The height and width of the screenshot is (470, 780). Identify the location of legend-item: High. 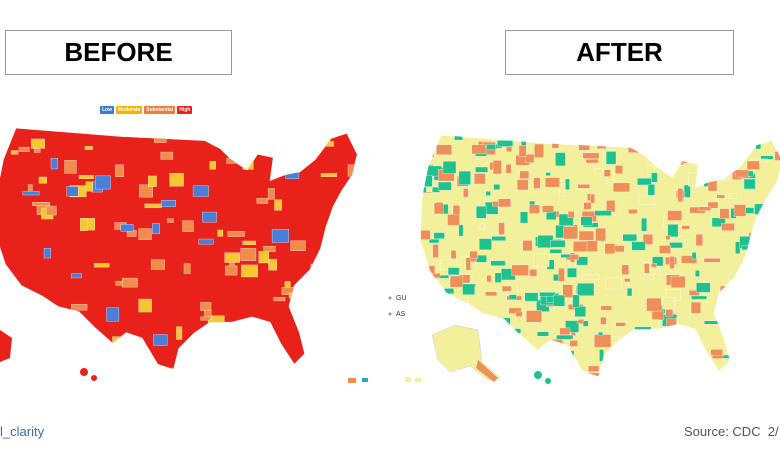
(185, 110).